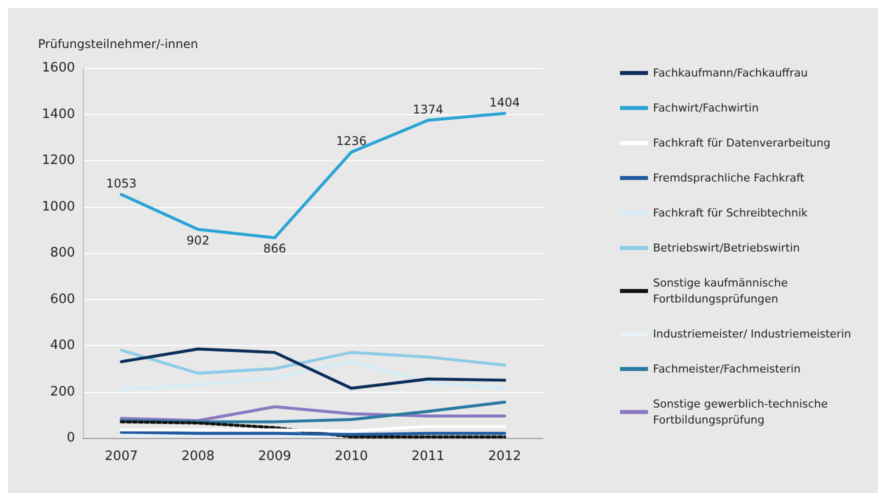  I want to click on x-tick-label: 2009, so click(275, 456).